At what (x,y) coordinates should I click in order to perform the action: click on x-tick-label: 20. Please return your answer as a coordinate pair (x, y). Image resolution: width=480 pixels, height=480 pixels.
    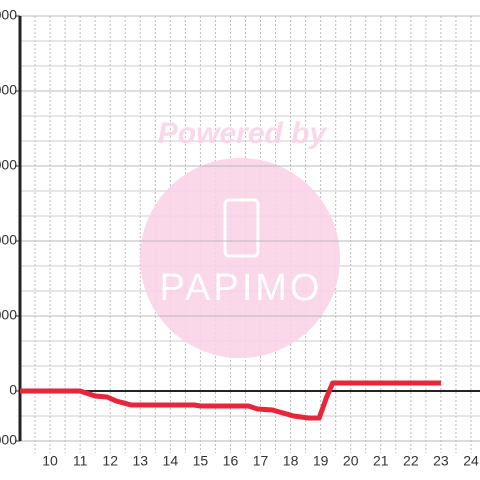
    Looking at the image, I should click on (351, 461).